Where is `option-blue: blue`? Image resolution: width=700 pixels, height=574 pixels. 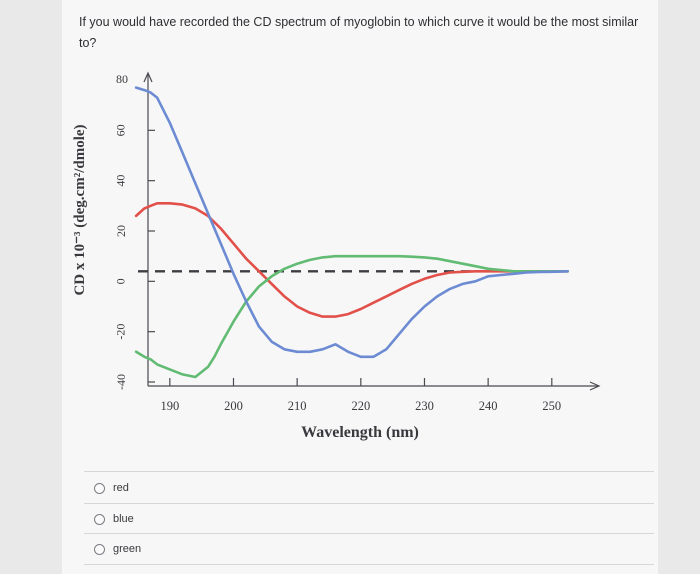 option-blue: blue is located at coordinates (114, 519).